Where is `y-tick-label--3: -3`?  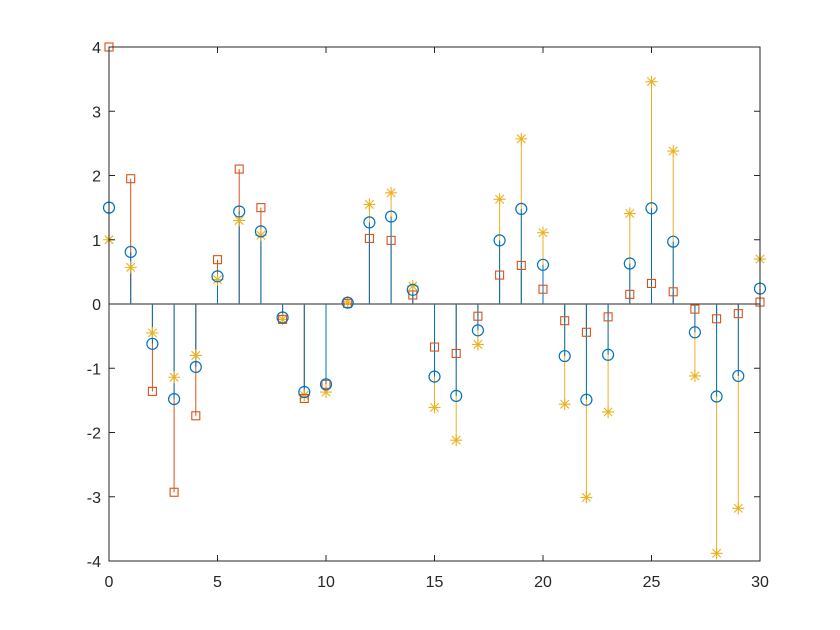 y-tick-label--3: -3 is located at coordinates (94, 498).